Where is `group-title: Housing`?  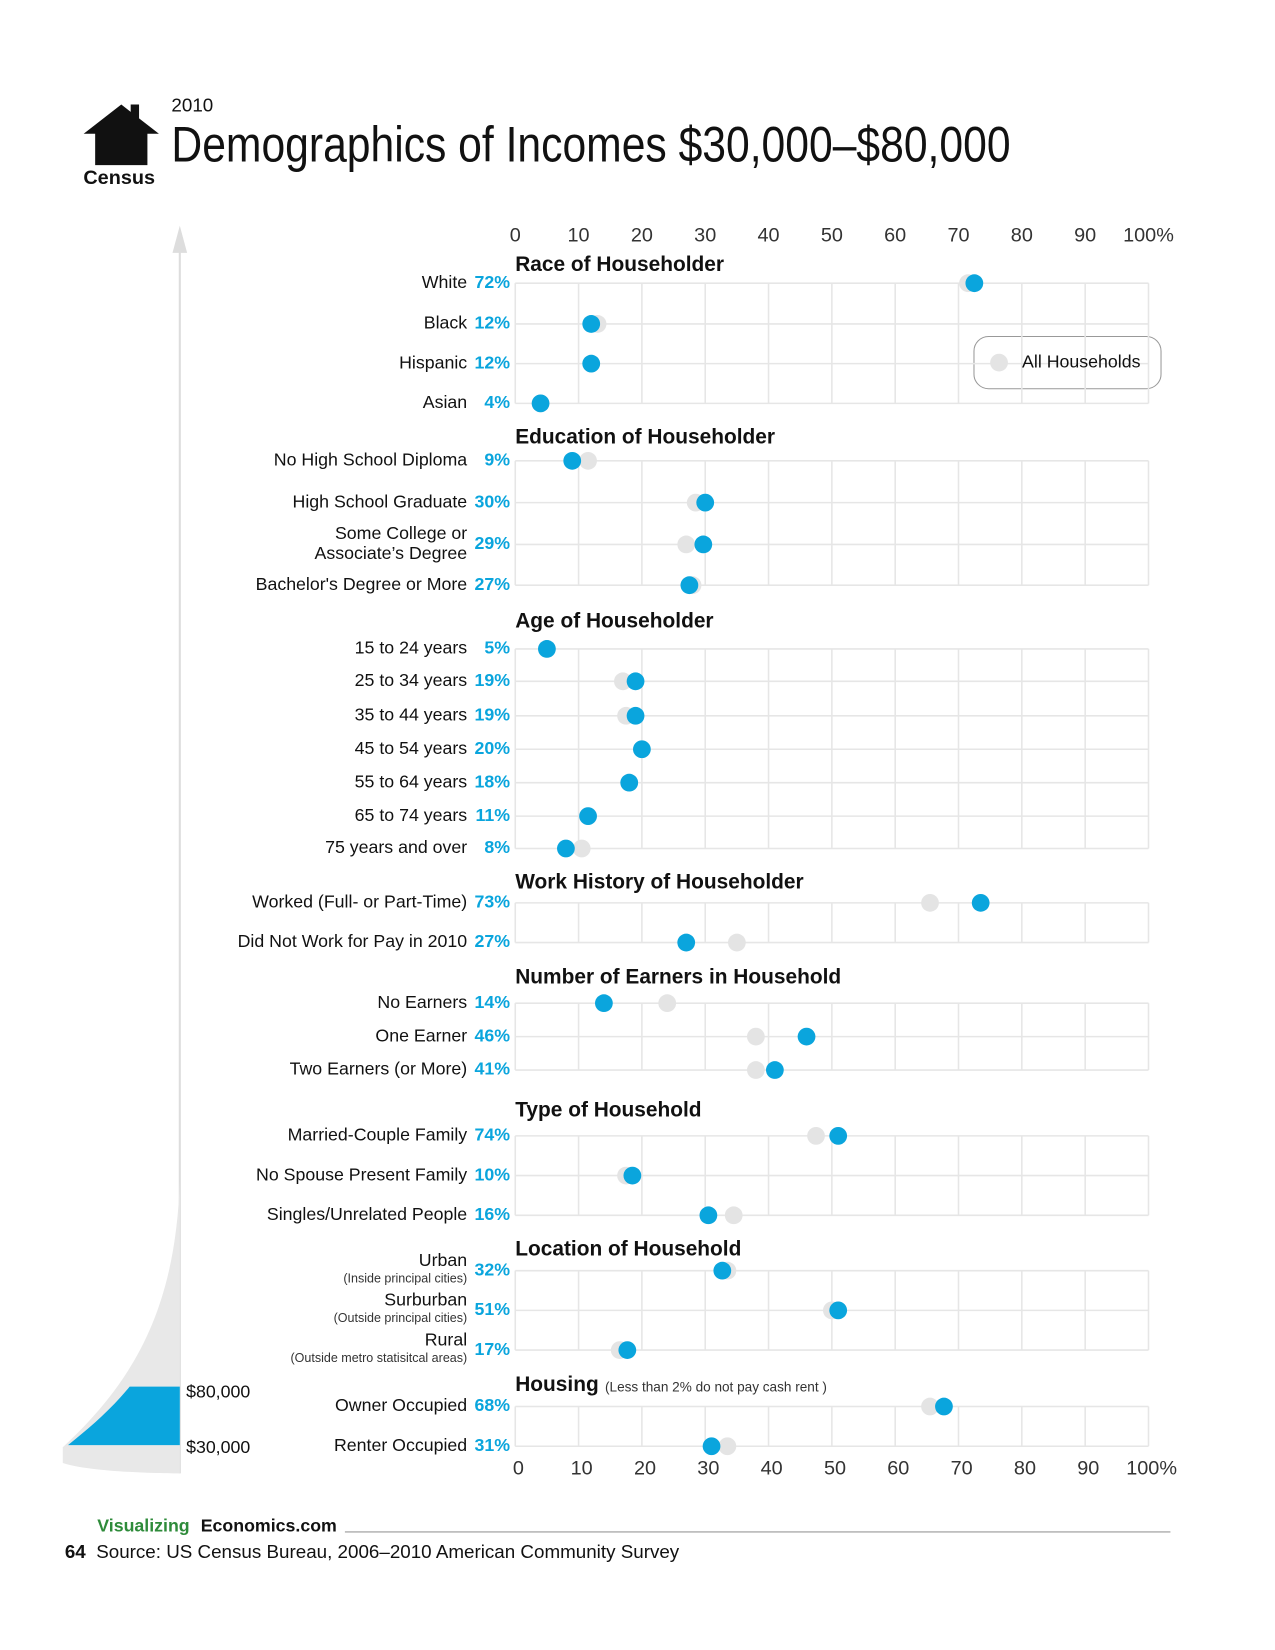 group-title: Housing is located at coordinates (556, 1384).